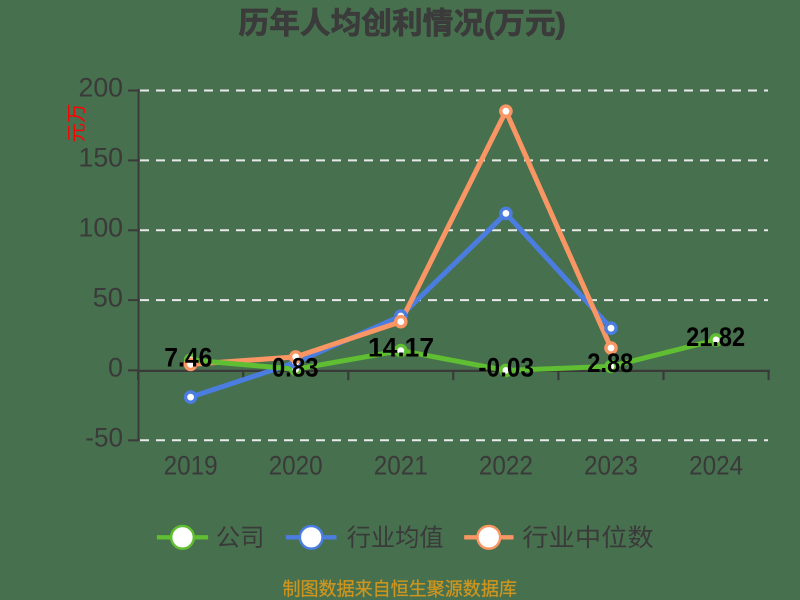 This screenshot has width=800, height=600. I want to click on svg-text: 元万, so click(77, 122).